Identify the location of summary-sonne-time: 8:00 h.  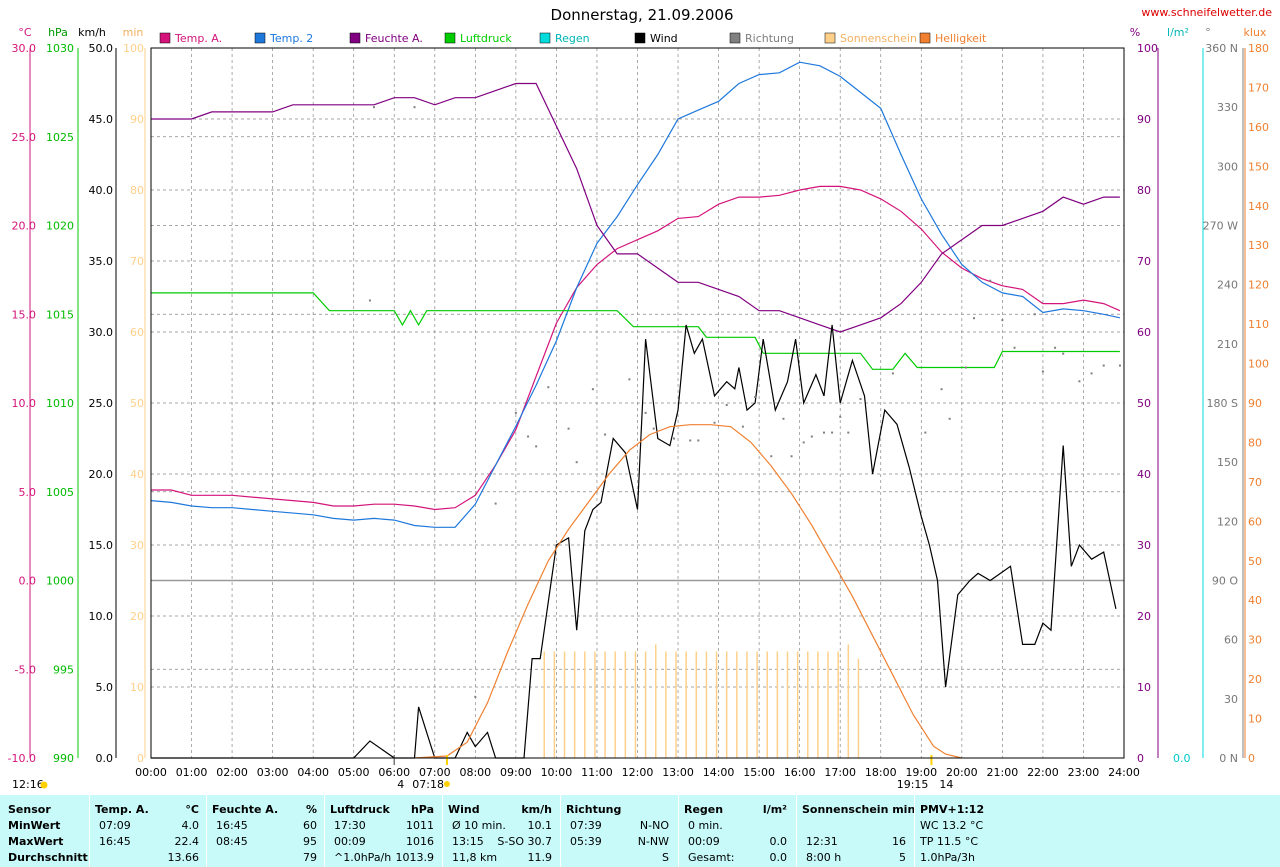
(824, 857).